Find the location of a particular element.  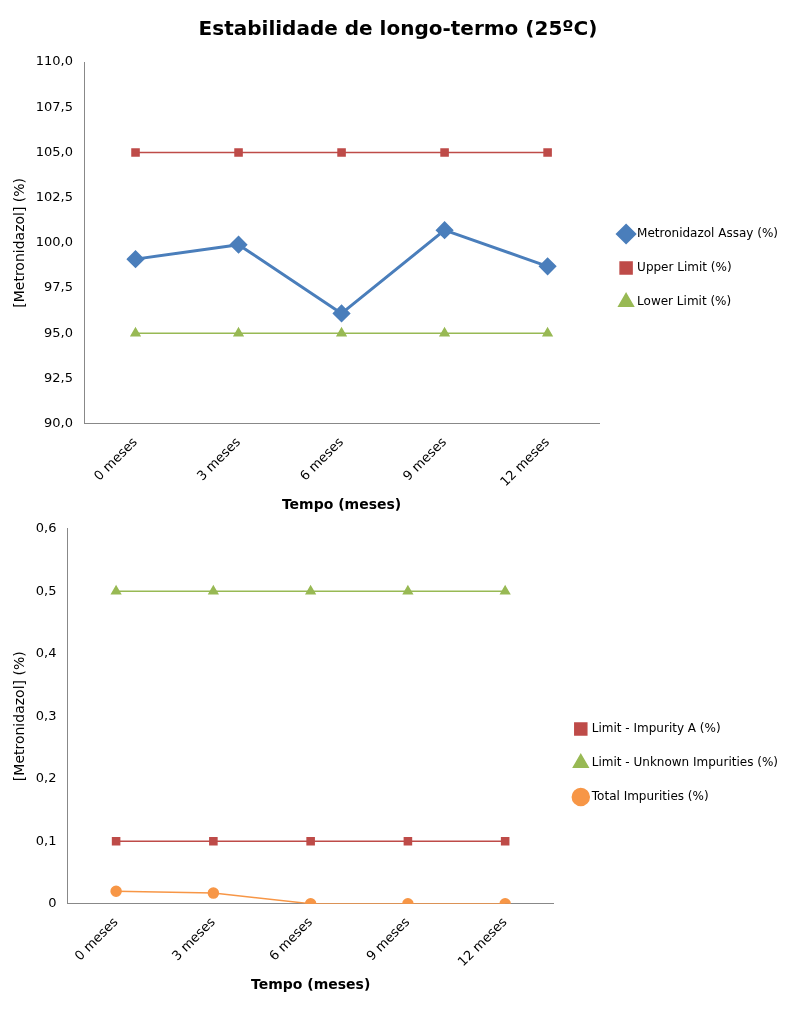

y-tick-label: 92,5 is located at coordinates (59, 377).